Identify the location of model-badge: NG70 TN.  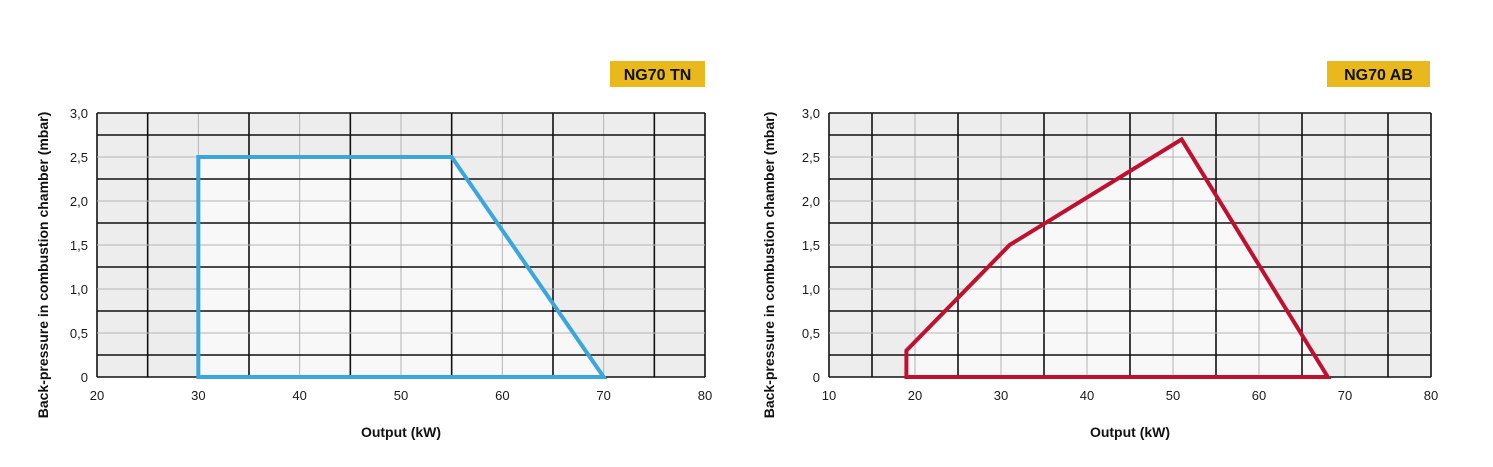
(657, 74).